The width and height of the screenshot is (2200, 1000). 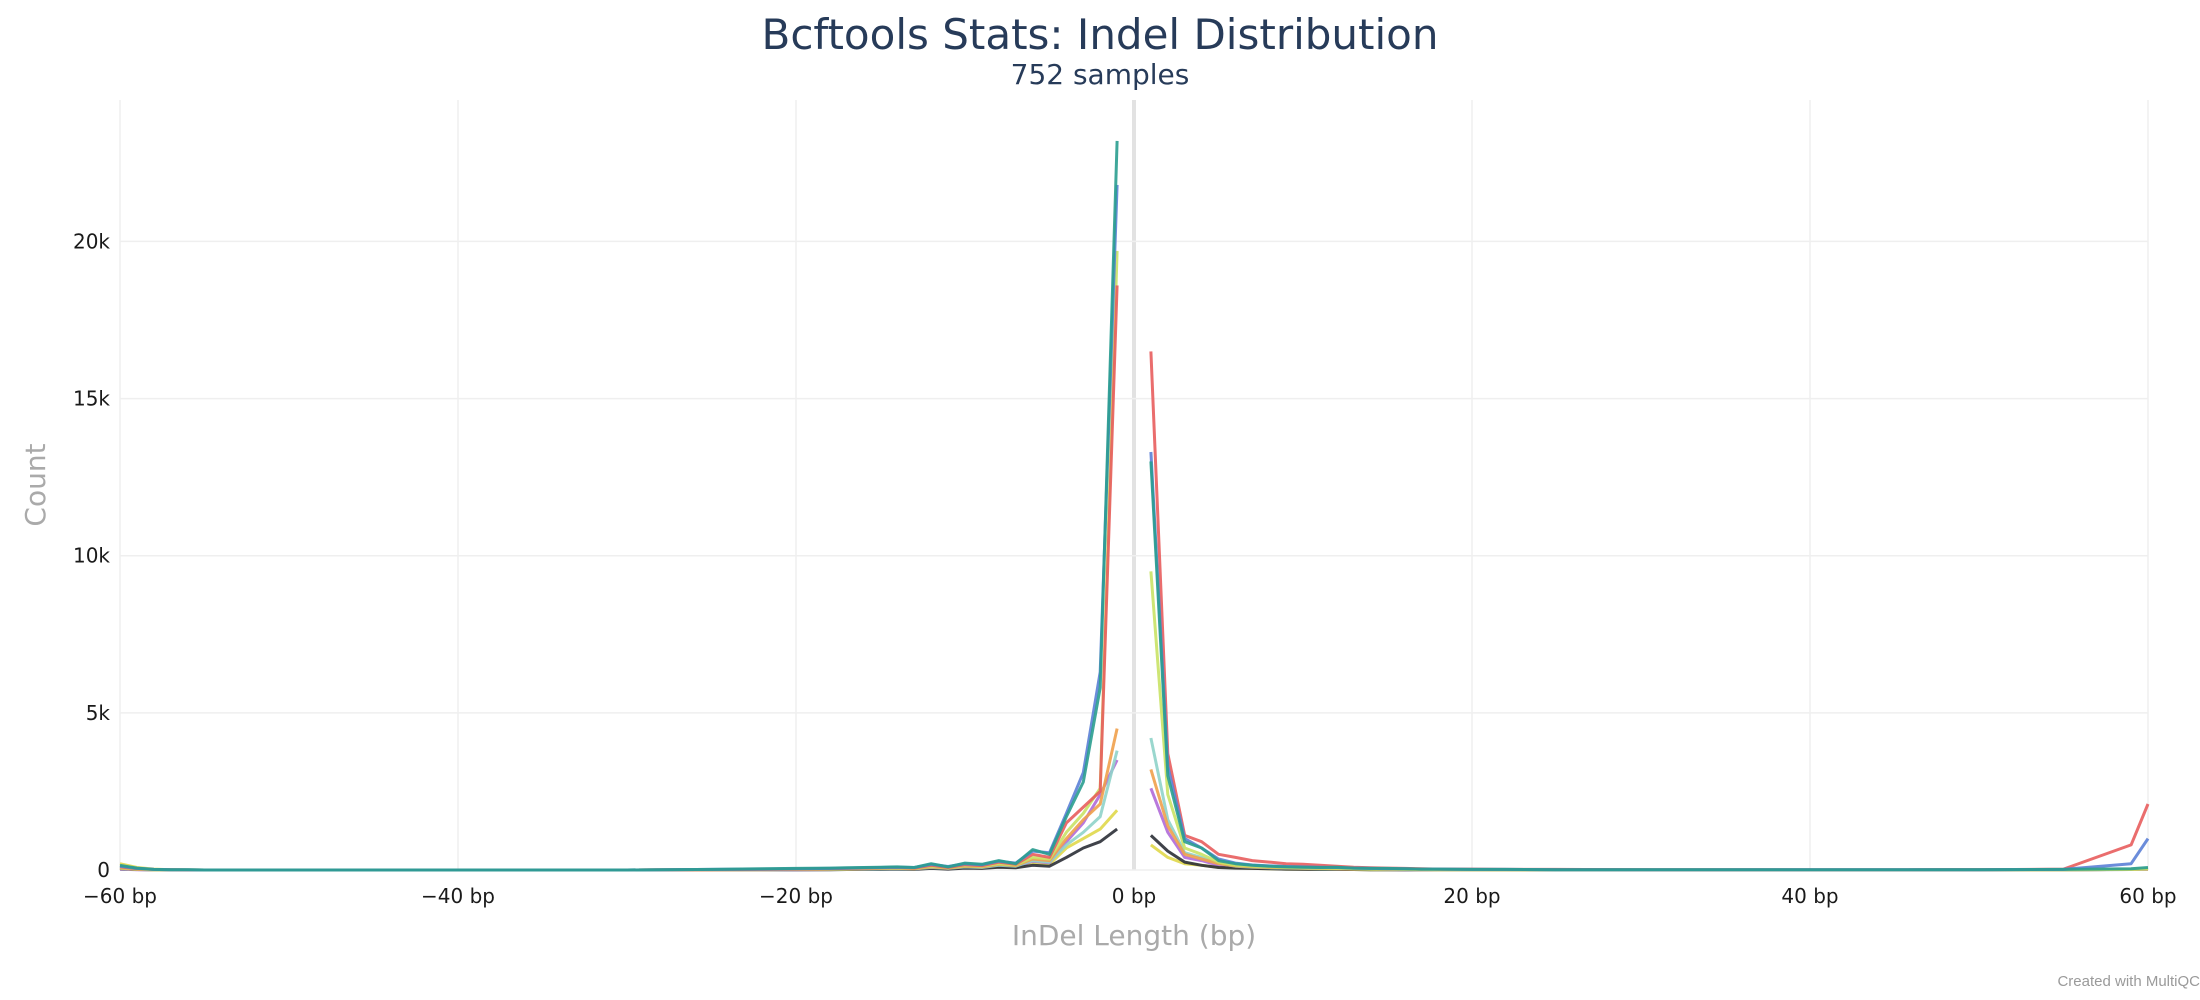 What do you see at coordinates (2147, 896) in the screenshot?
I see `x-tick-label: 60 bp` at bounding box center [2147, 896].